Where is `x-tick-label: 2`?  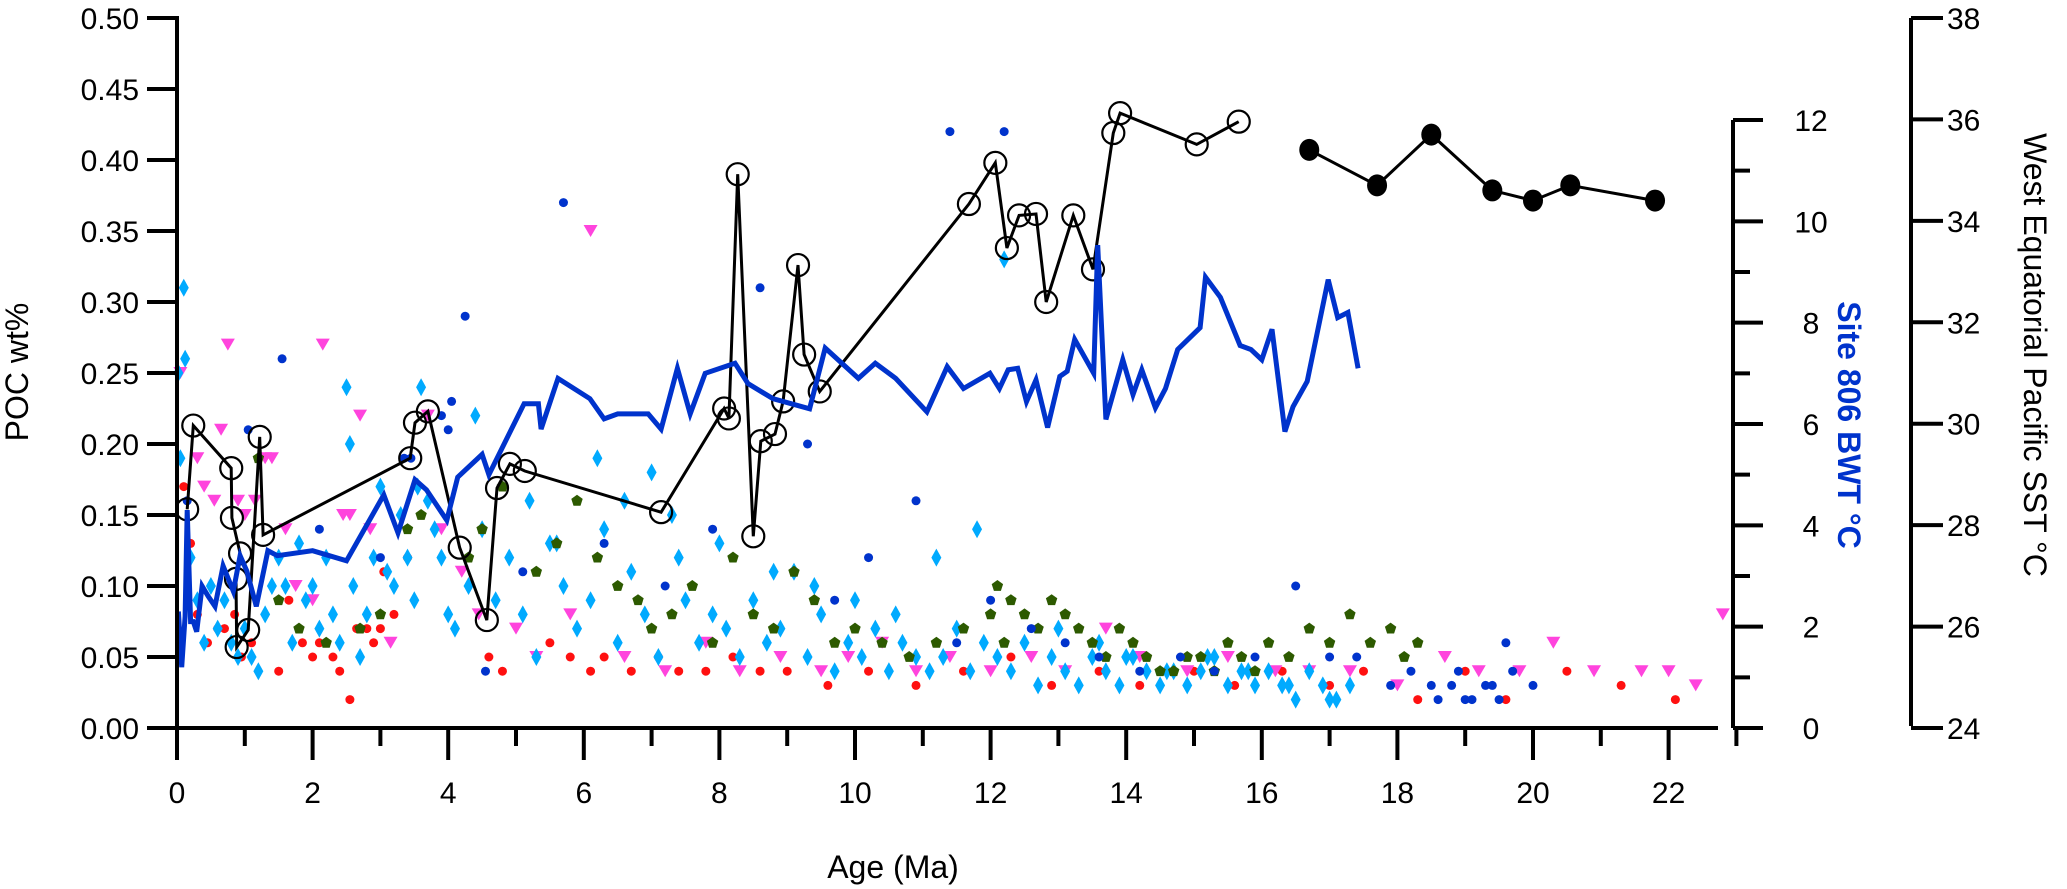
x-tick-label: 2 is located at coordinates (312, 793).